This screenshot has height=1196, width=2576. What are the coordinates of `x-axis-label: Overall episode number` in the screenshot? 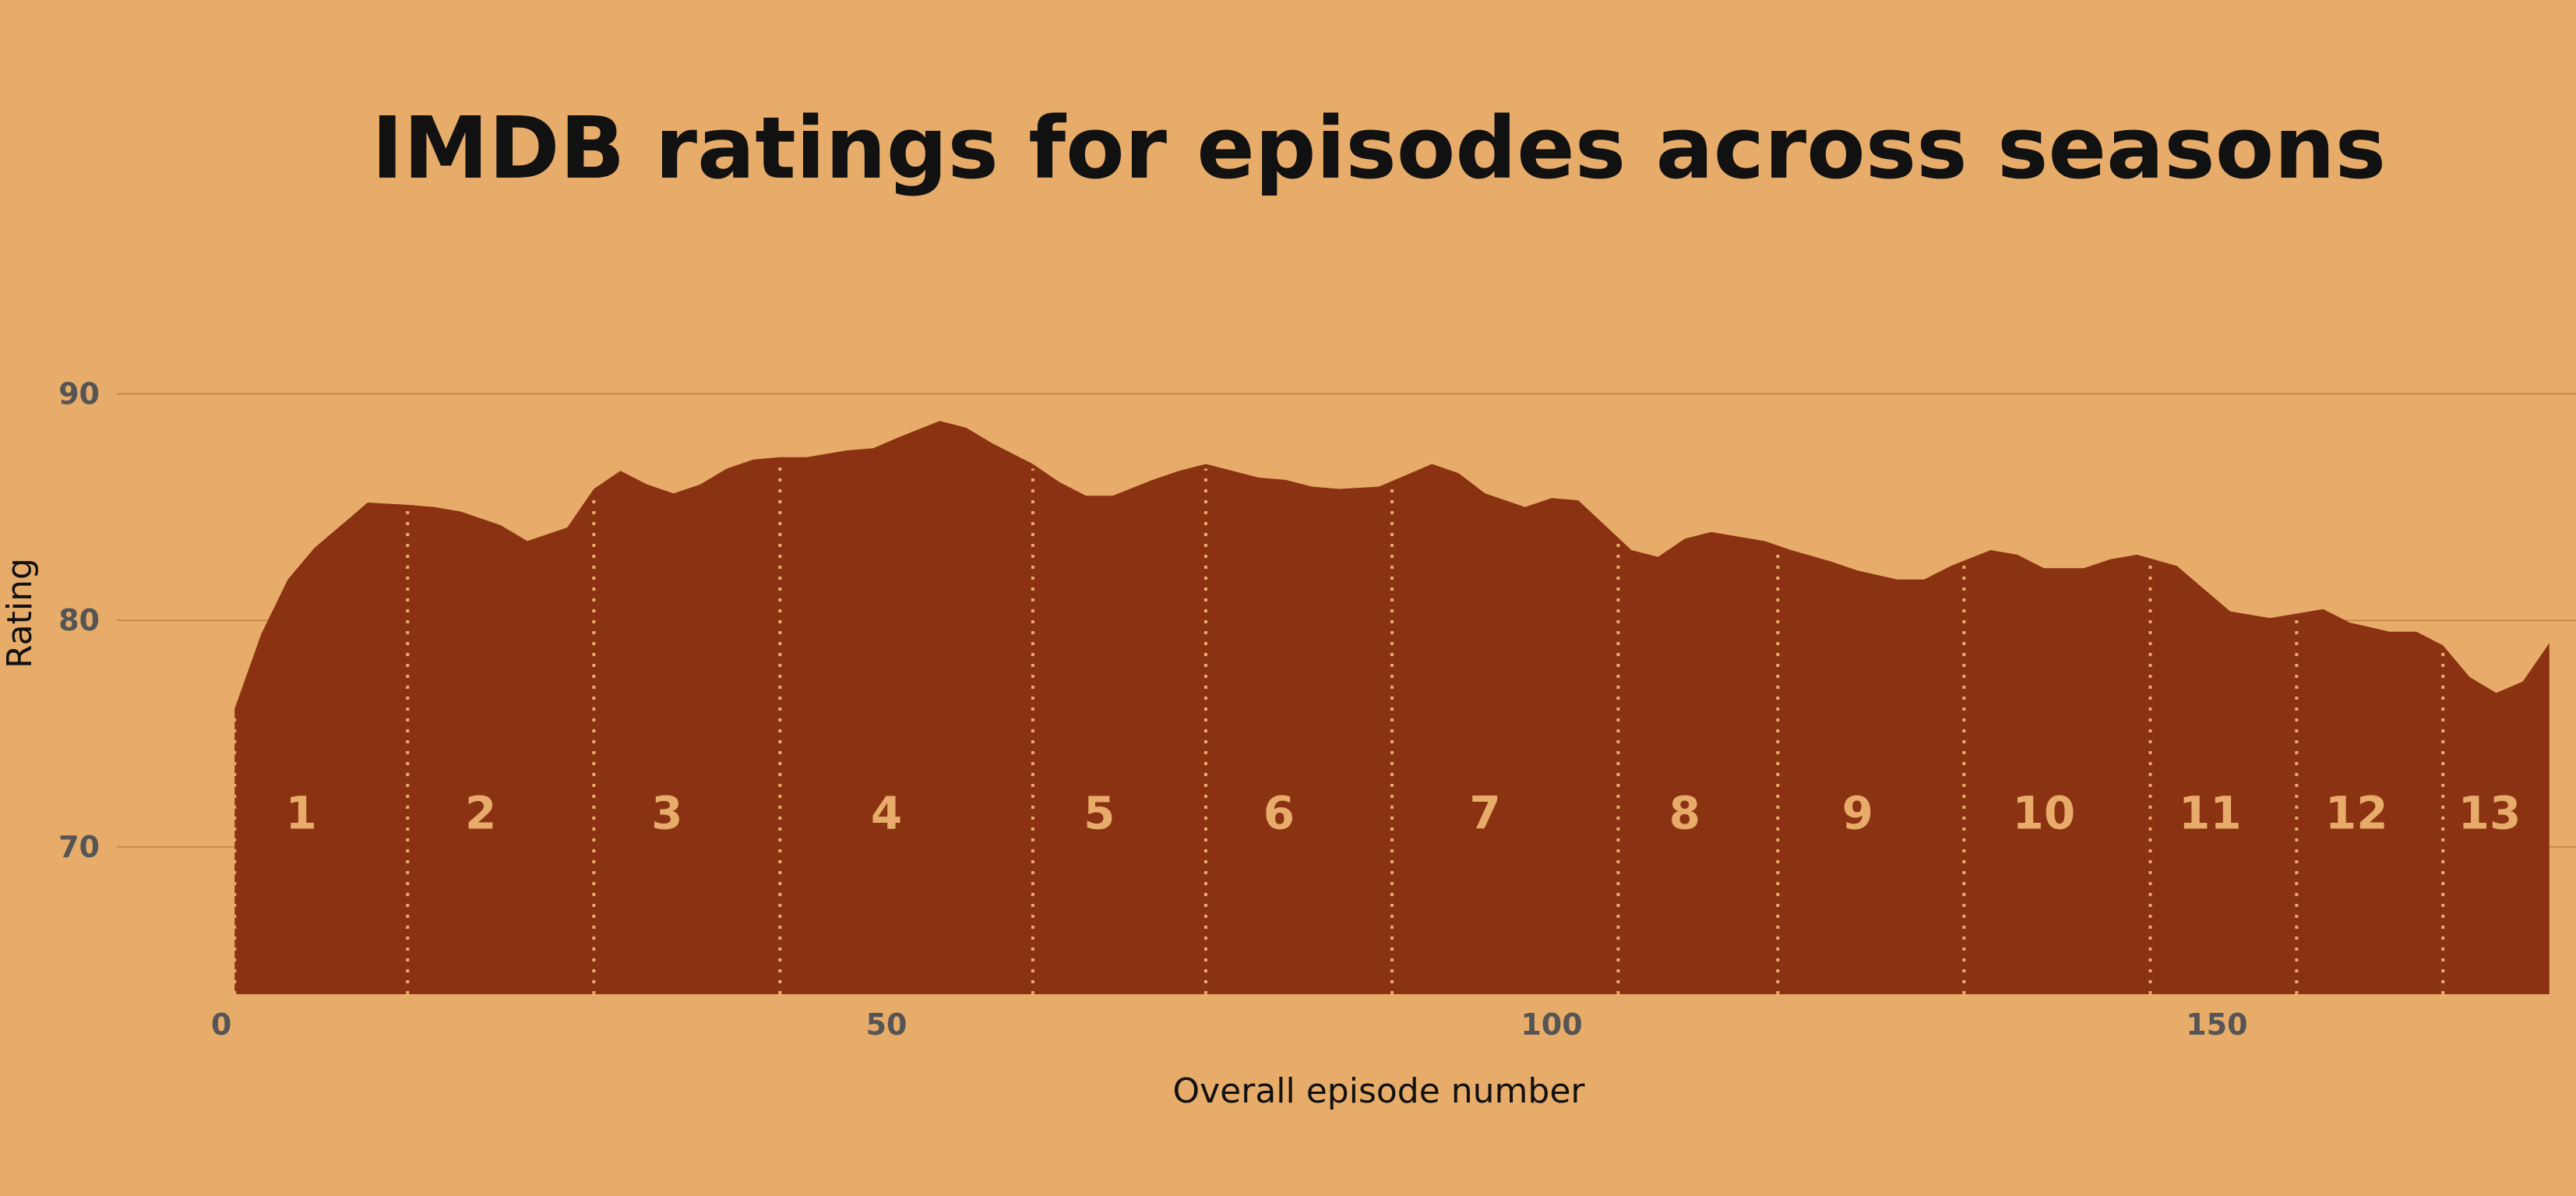 It's located at (1378, 1091).